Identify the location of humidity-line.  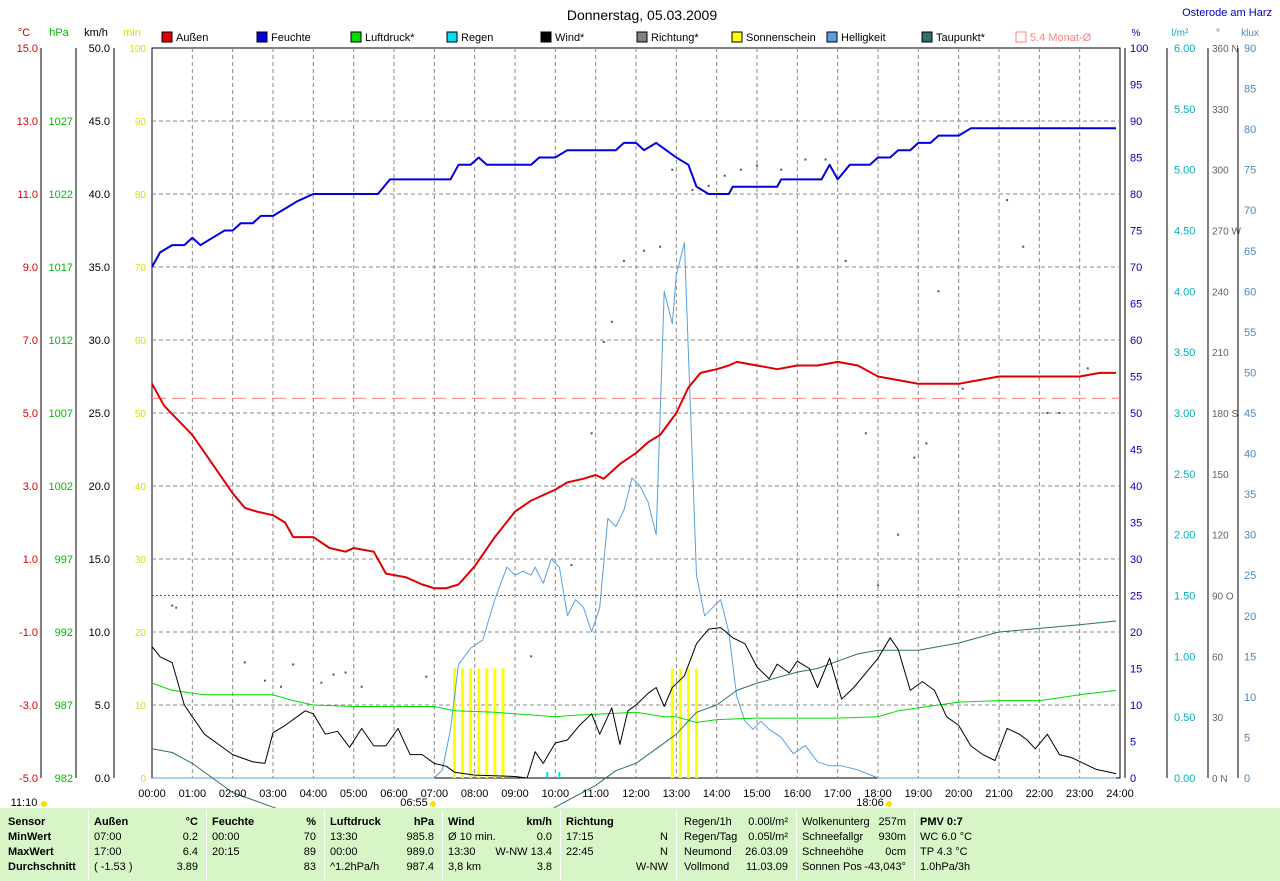
(633, 197).